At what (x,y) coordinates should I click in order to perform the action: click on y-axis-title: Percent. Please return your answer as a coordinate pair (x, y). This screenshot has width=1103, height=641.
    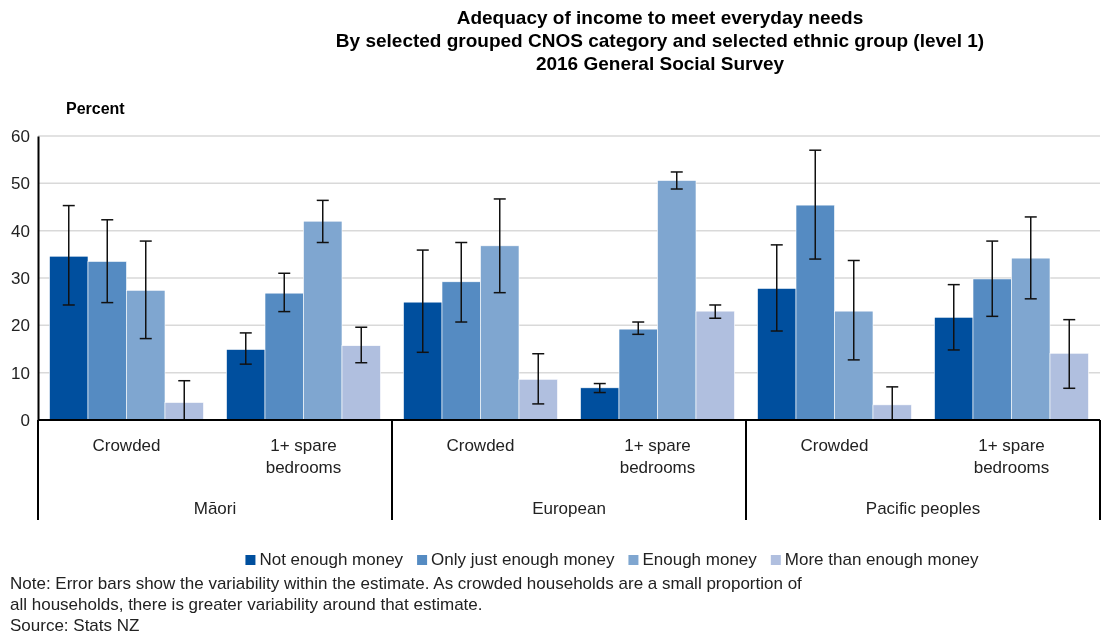
    Looking at the image, I should click on (96, 108).